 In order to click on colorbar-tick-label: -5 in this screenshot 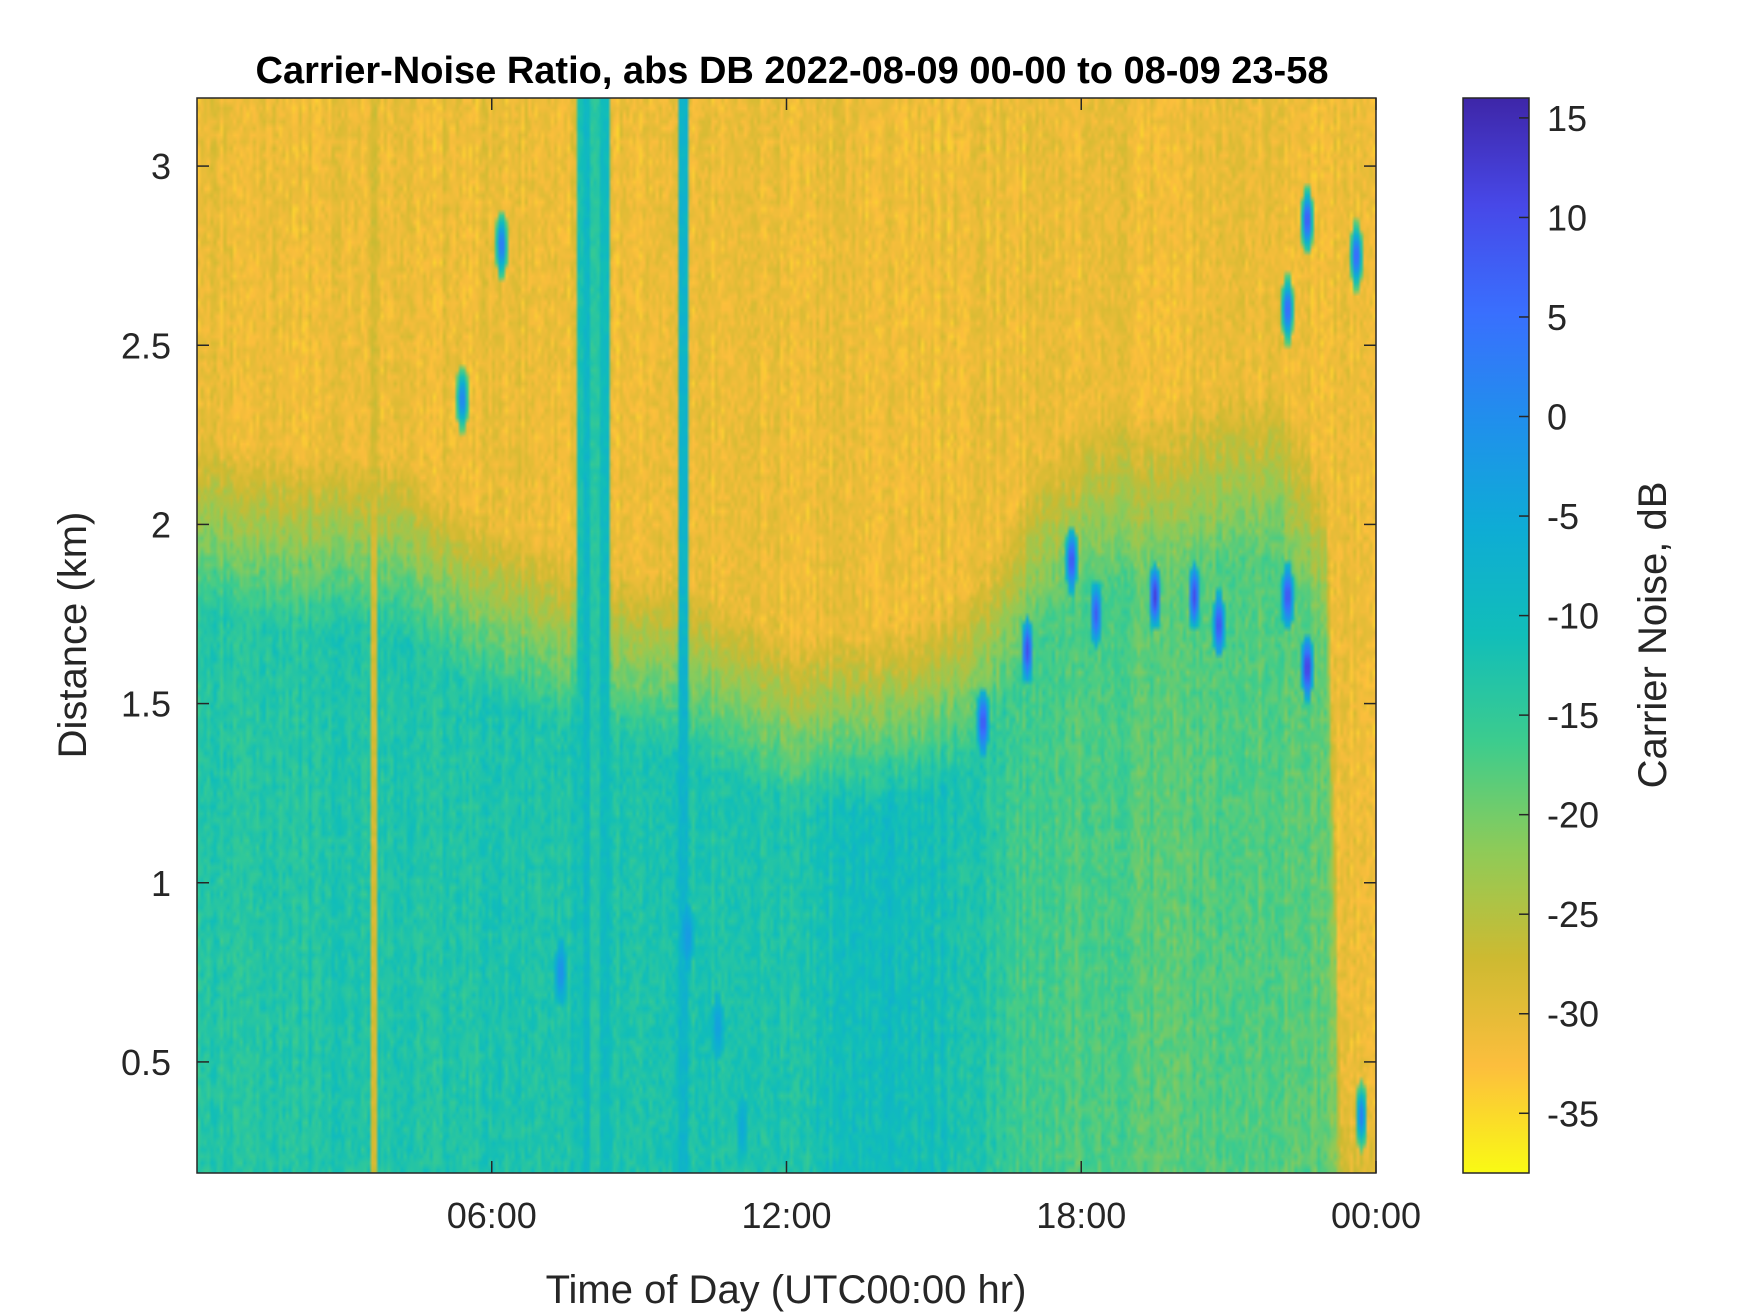, I will do `click(1563, 516)`.